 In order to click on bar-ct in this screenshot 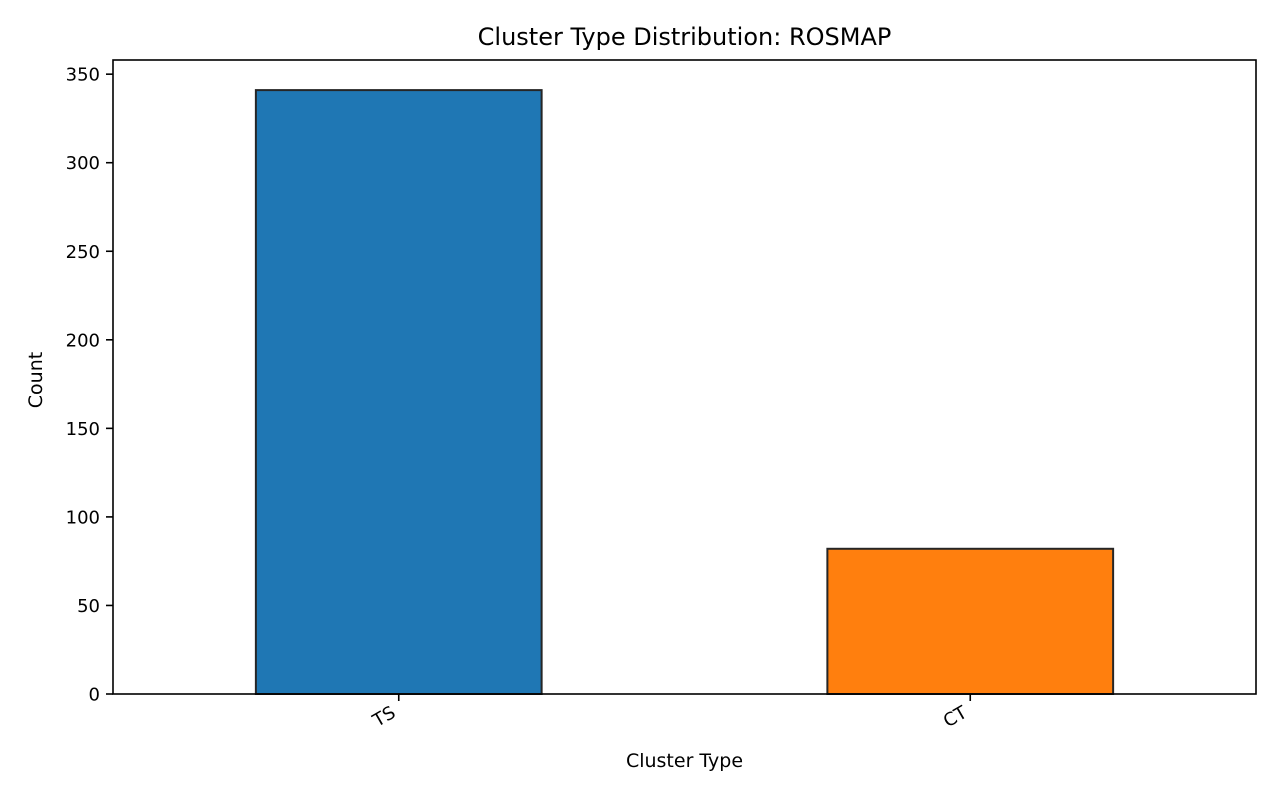, I will do `click(970, 621)`.